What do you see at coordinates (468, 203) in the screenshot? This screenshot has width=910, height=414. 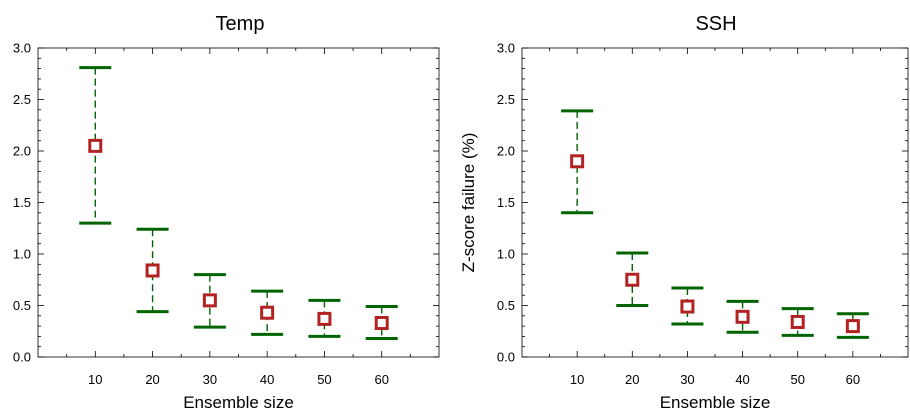 I see `y-axis-label: Z-score failure (%)` at bounding box center [468, 203].